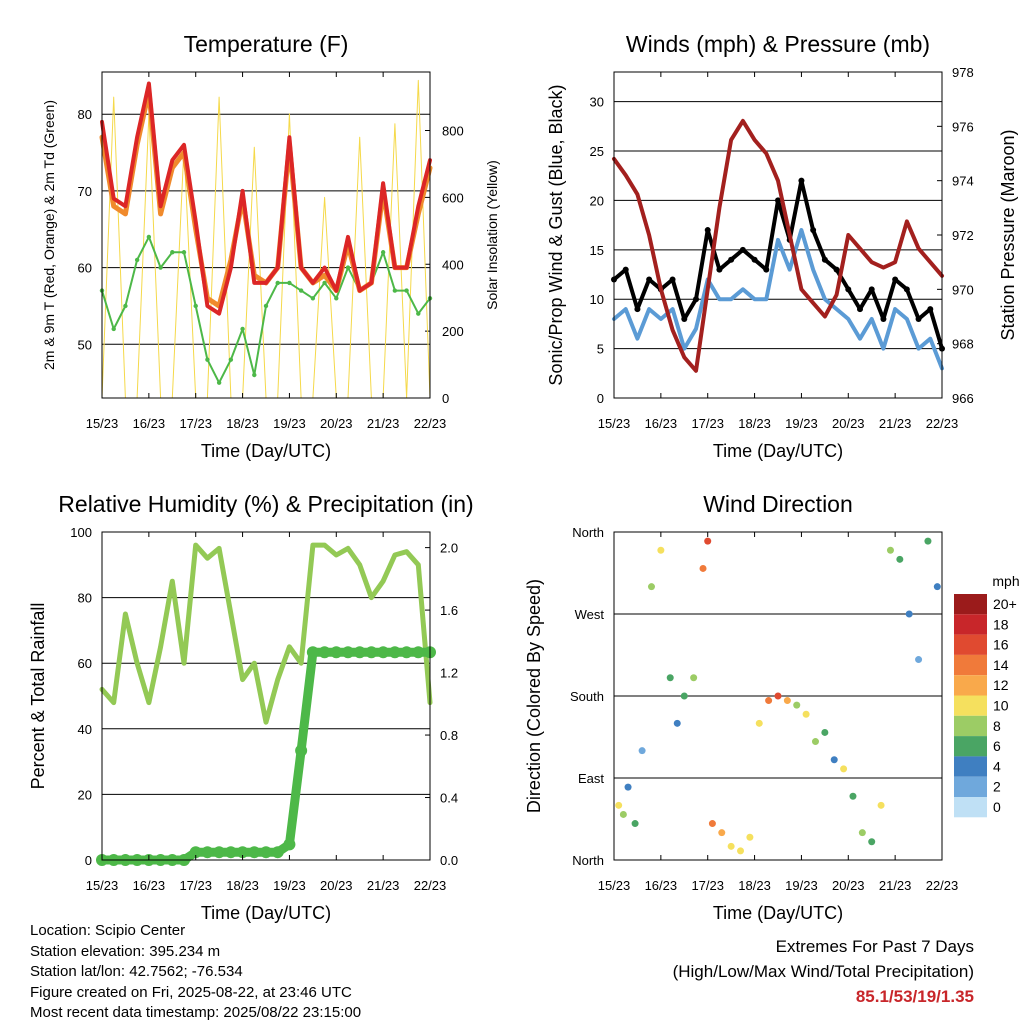 Image resolution: width=1024 pixels, height=1024 pixels. Describe the element at coordinates (383, 423) in the screenshot. I see `x-tick-label-temperature: 21/23` at that location.